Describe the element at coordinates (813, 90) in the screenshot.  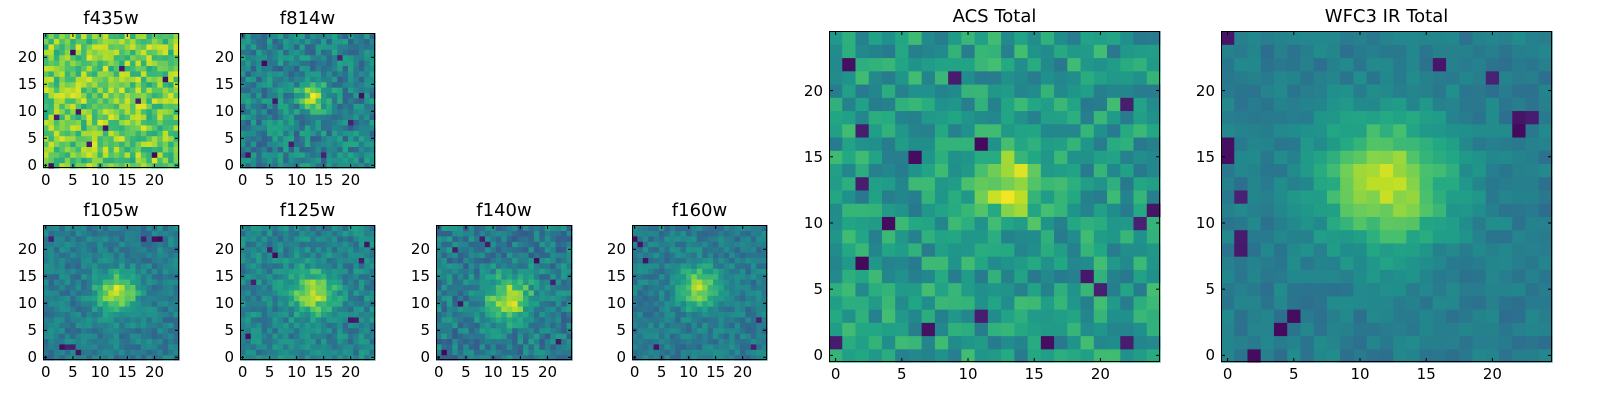
I see `y-tick-label: 20` at that location.